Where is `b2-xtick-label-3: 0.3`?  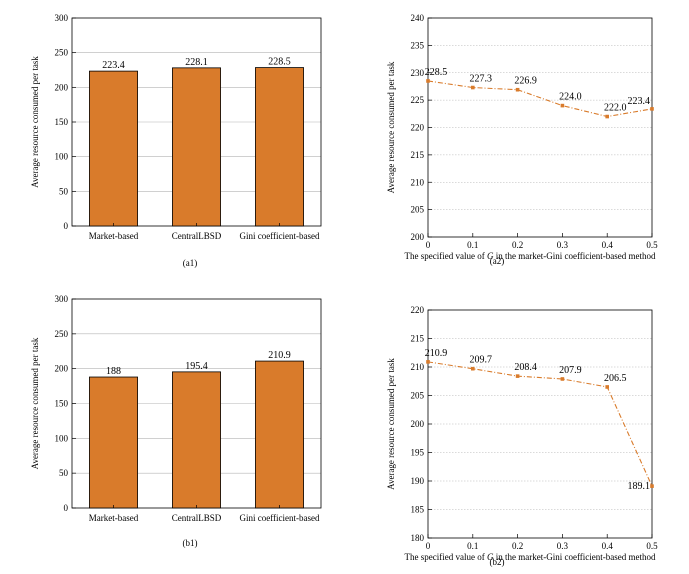
b2-xtick-label-3: 0.3 is located at coordinates (563, 546).